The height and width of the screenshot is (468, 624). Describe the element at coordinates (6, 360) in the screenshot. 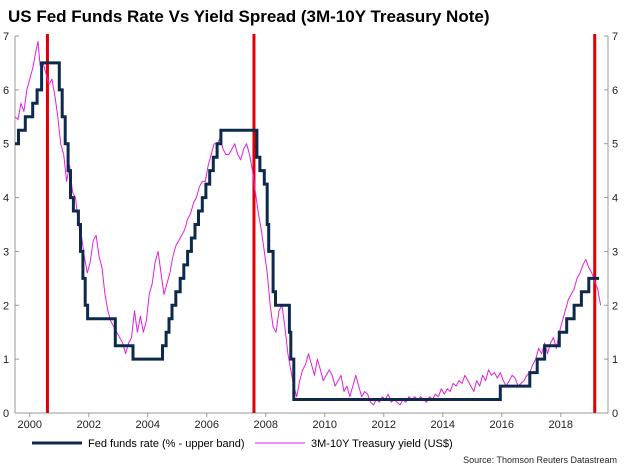

I see `y-tick-label-left: 1` at that location.